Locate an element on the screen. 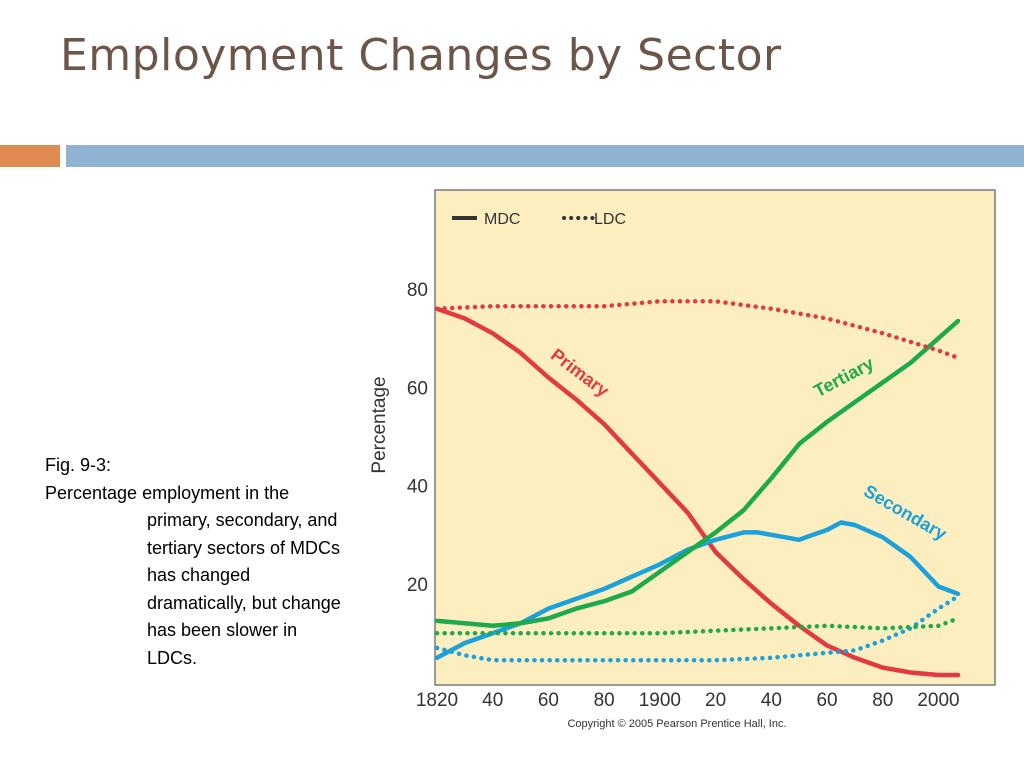 This screenshot has width=1024, height=768. mdc-secondary-line is located at coordinates (697, 590).